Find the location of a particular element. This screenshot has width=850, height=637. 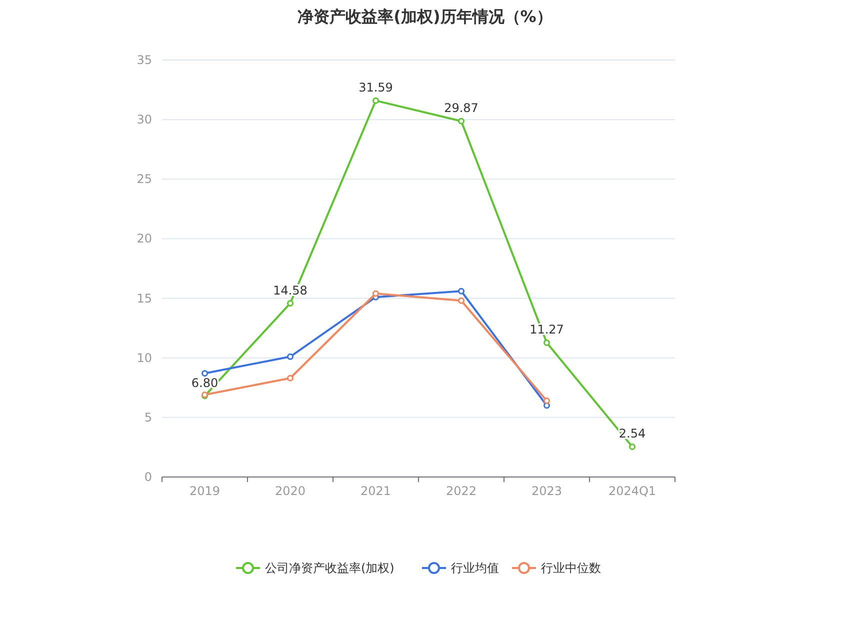

y-tick-label: 5 is located at coordinates (148, 417).